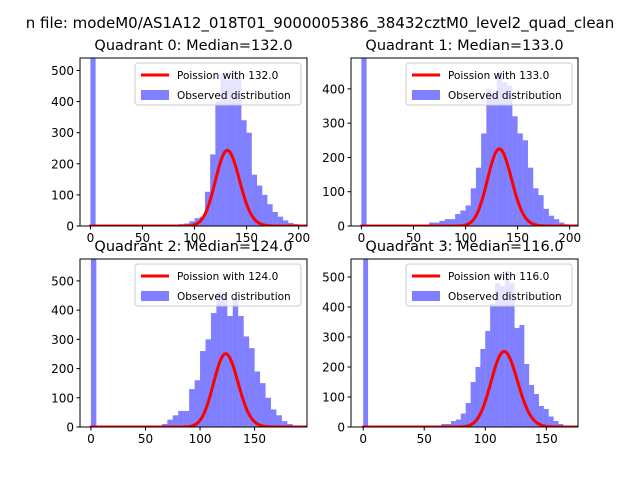 The width and height of the screenshot is (640, 480). Describe the element at coordinates (218, 285) in the screenshot. I see `legend: Poission with 124.0 Observed distribution` at that location.